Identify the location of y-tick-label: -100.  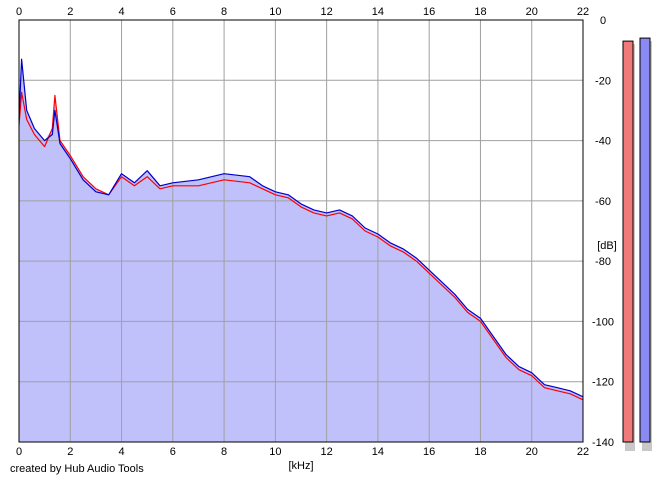
(603, 322).